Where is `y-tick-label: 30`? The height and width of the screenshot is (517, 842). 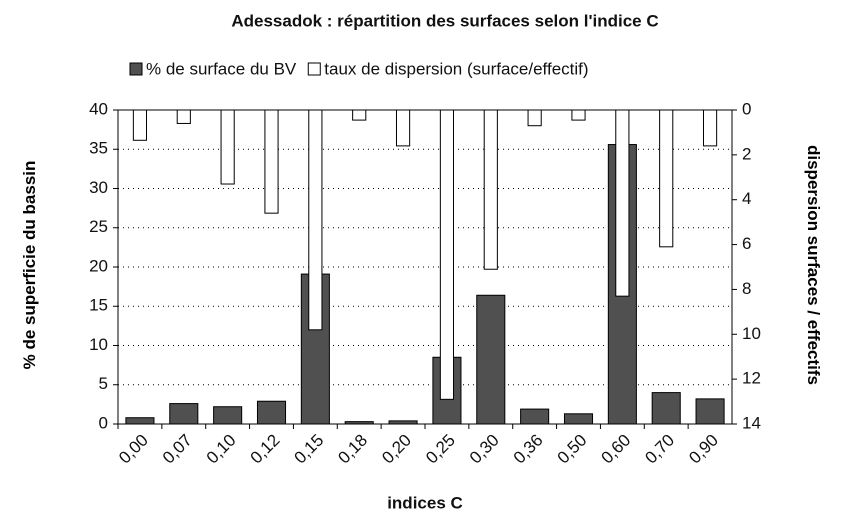
y-tick-label: 30 is located at coordinates (98, 187).